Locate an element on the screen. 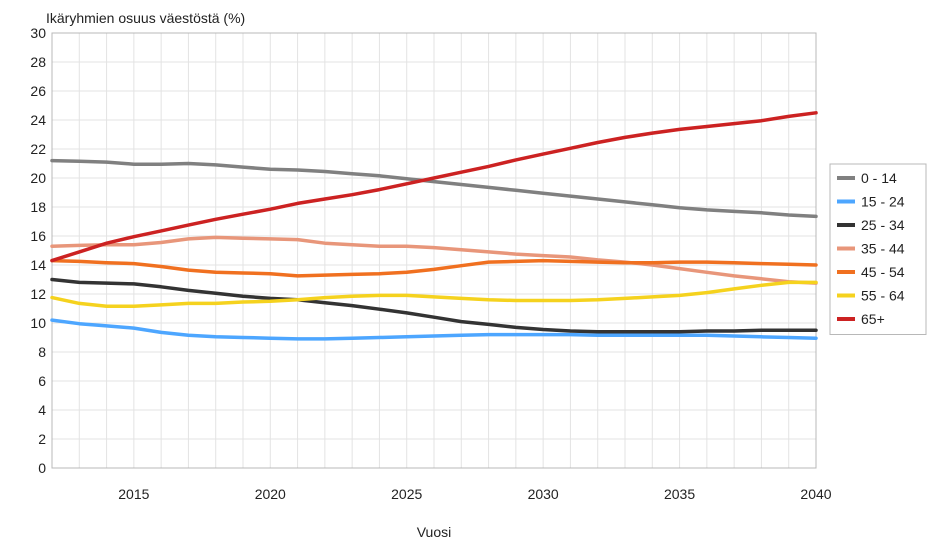 The height and width of the screenshot is (542, 927). legend-label: 15 - 24 is located at coordinates (883, 202).